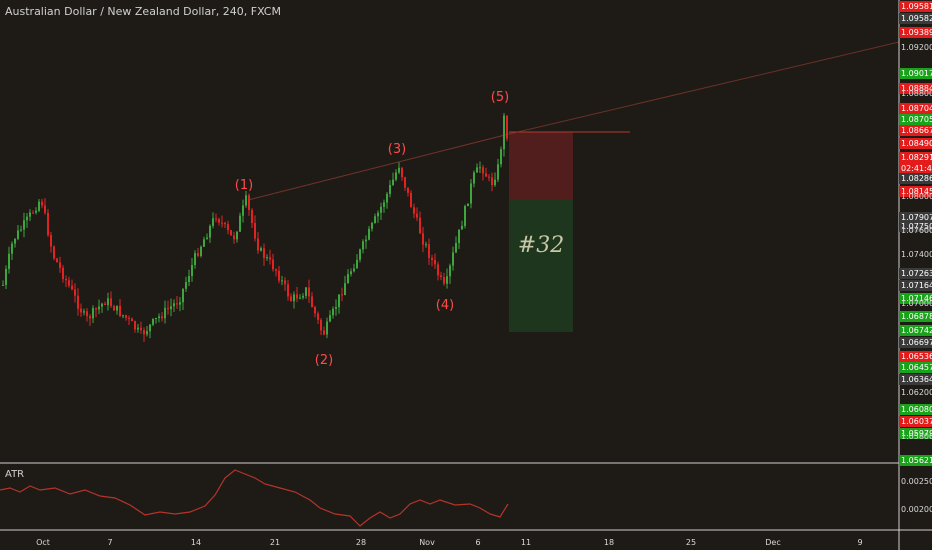 This screenshot has width=932, height=550. I want to click on price-tag: 1.08884, so click(915, 88).